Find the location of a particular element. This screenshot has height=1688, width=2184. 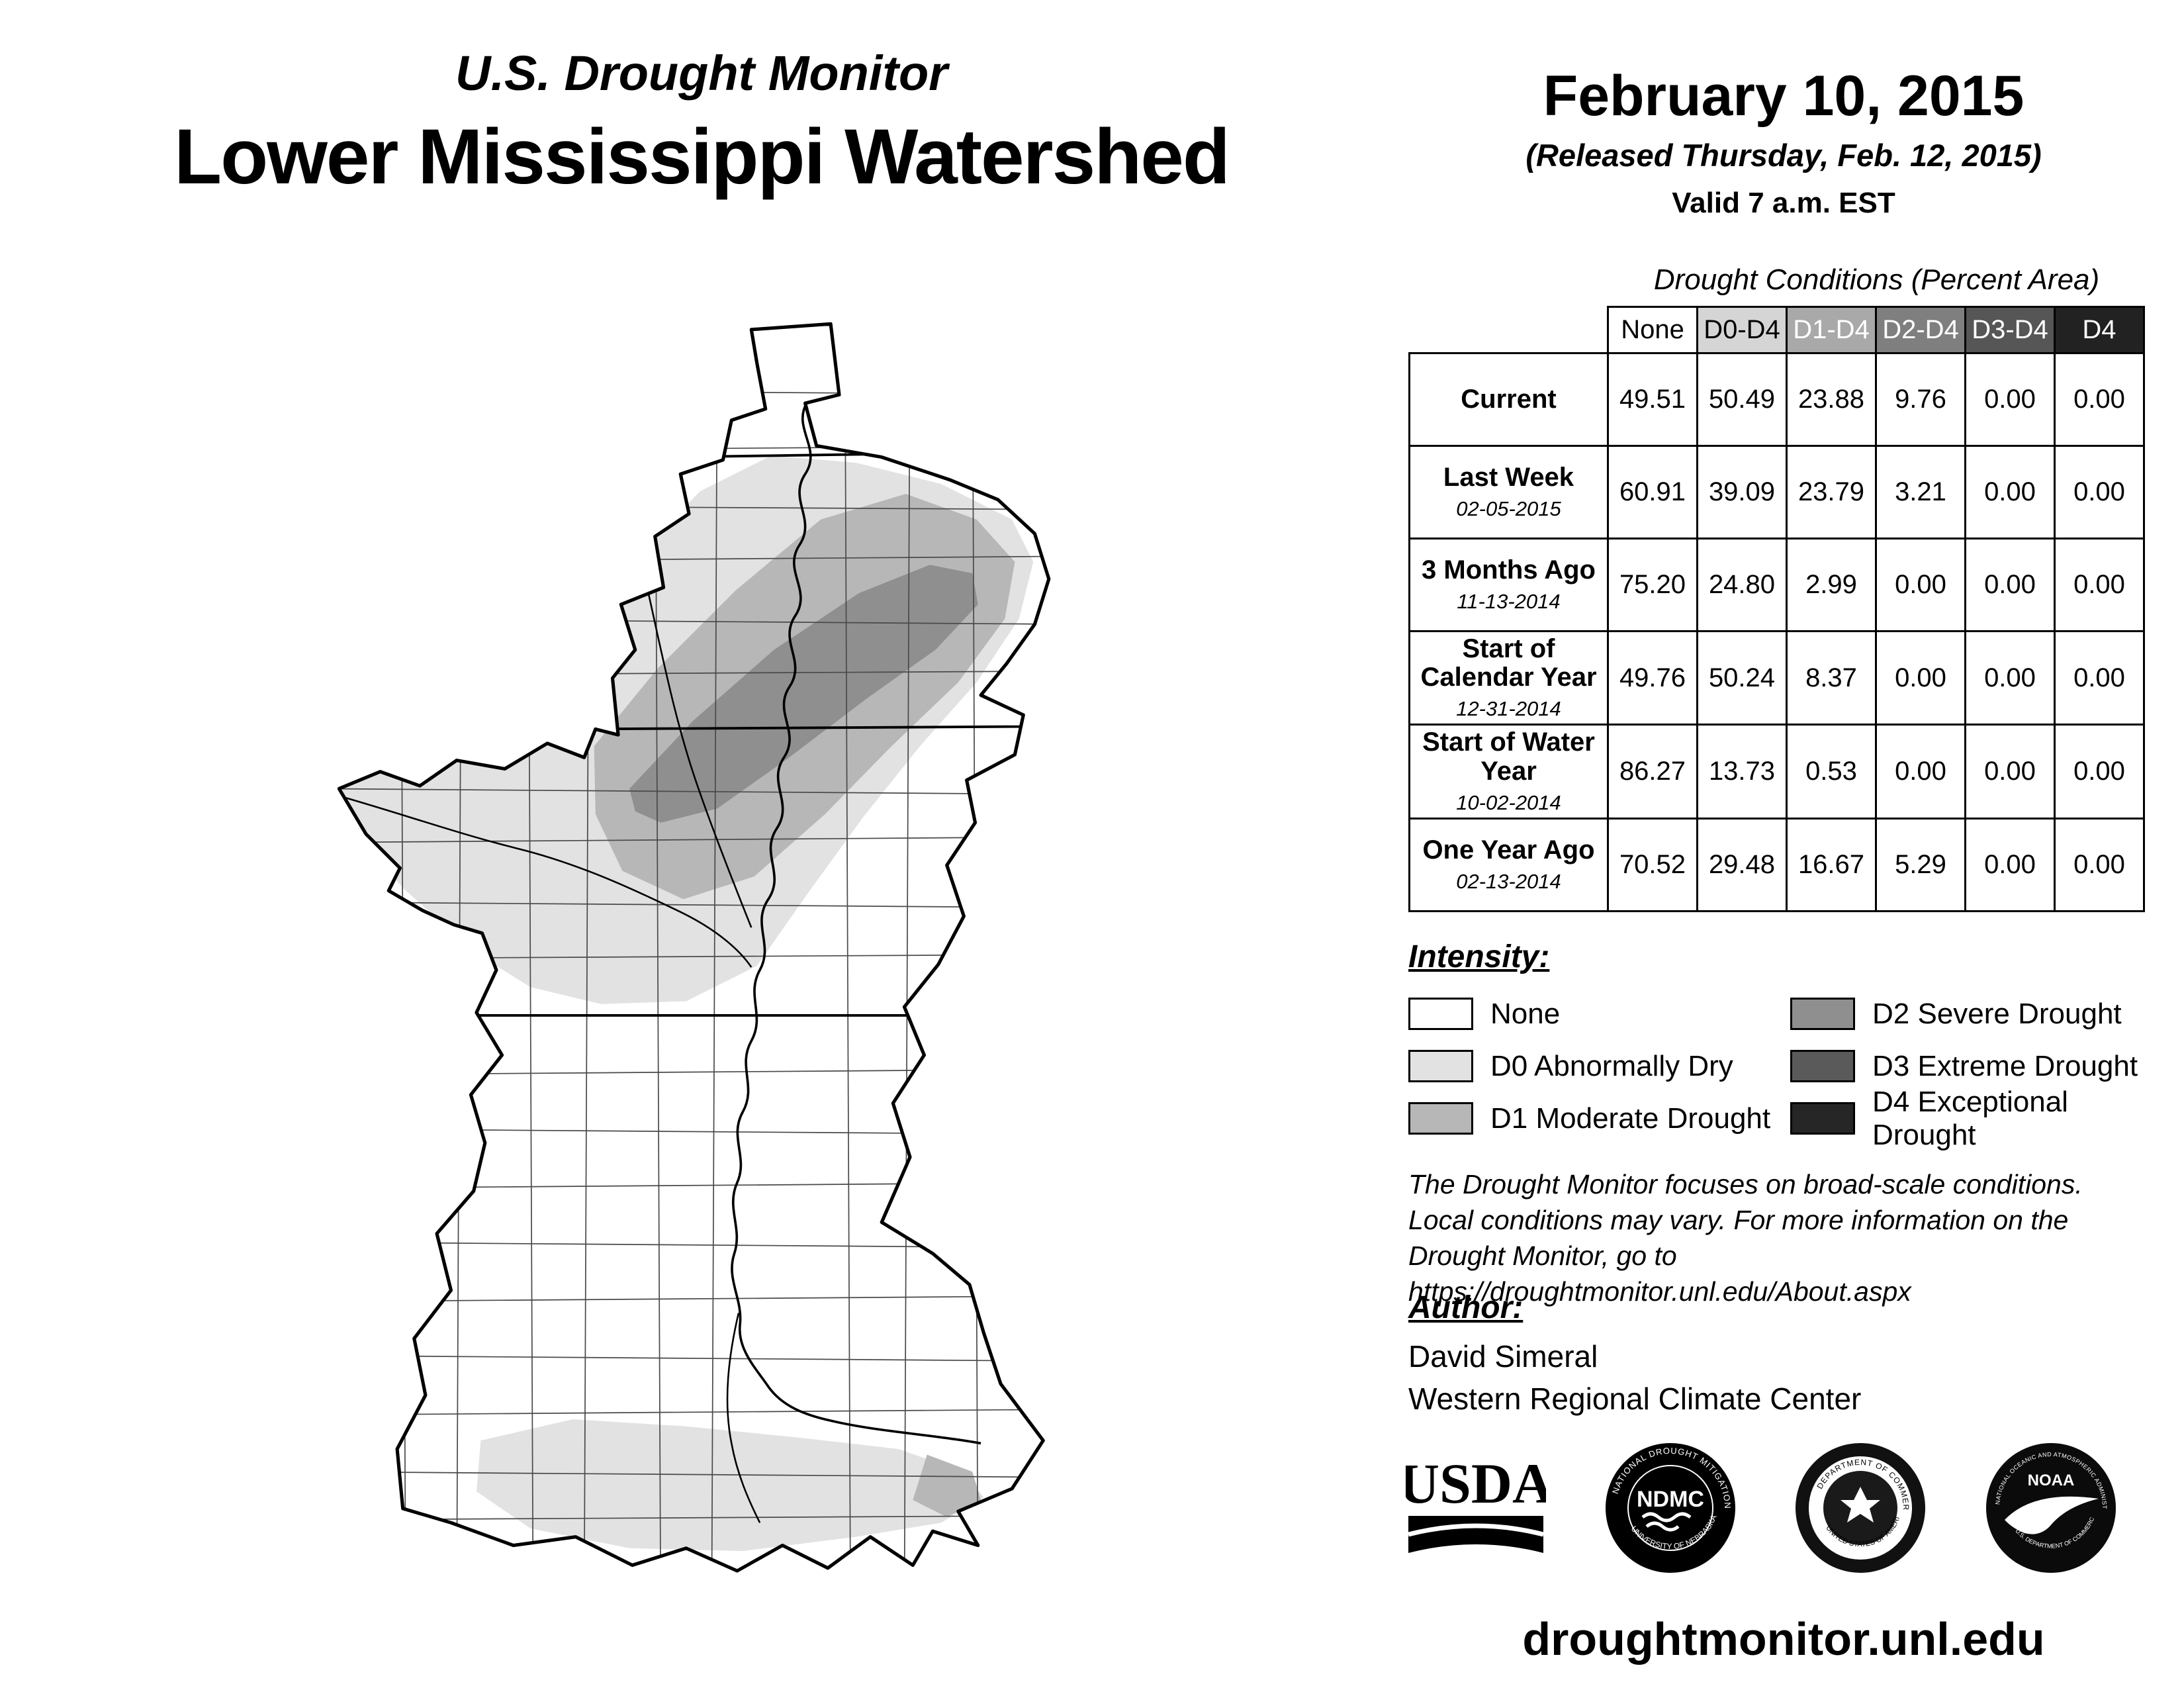

row-sublabel: 11-13-2014 is located at coordinates (1509, 602).